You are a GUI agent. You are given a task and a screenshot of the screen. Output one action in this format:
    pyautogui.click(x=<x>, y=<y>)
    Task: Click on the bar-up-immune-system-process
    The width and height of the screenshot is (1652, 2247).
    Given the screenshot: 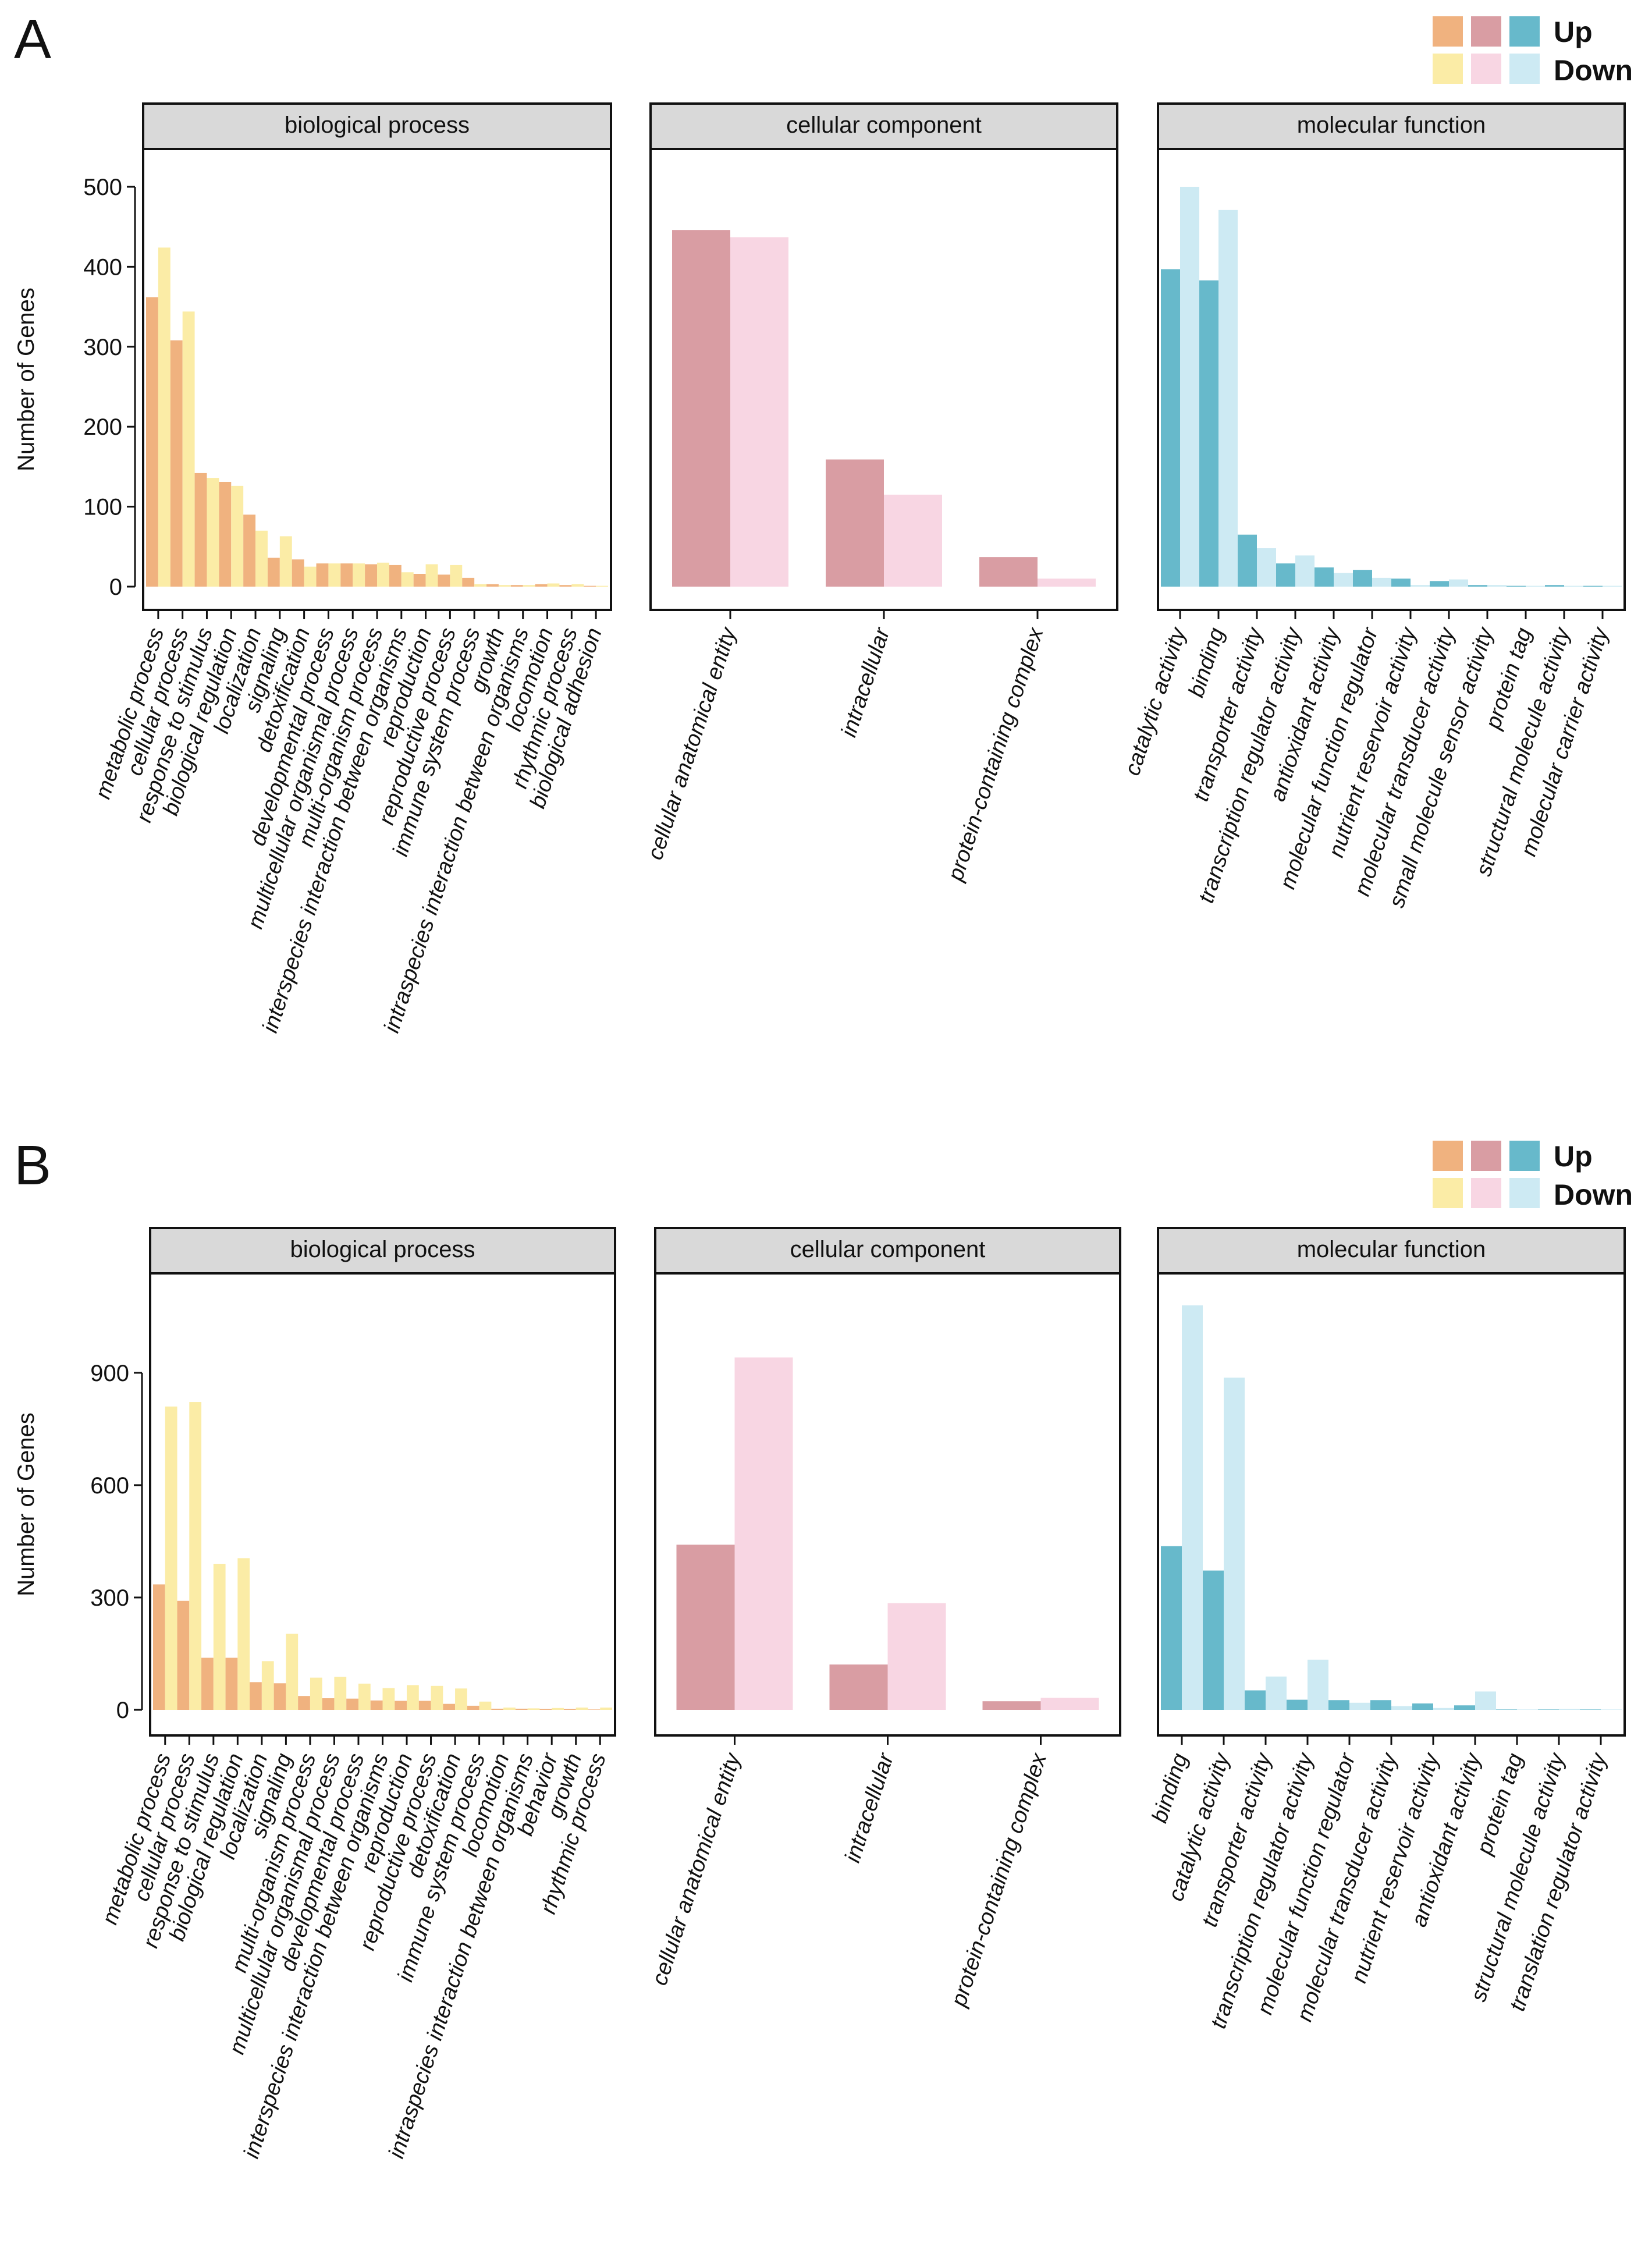 What is the action you would take?
    pyautogui.click(x=468, y=582)
    